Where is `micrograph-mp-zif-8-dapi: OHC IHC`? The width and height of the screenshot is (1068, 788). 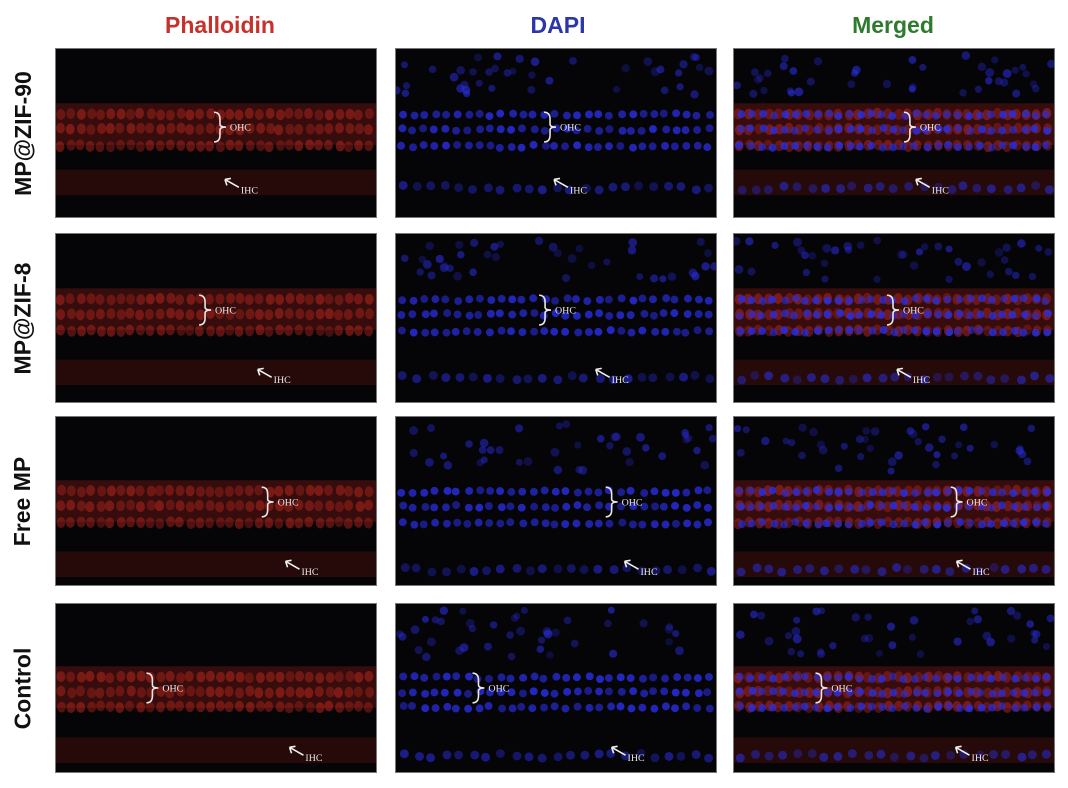 micrograph-mp-zif-8-dapi: OHC IHC is located at coordinates (556, 318).